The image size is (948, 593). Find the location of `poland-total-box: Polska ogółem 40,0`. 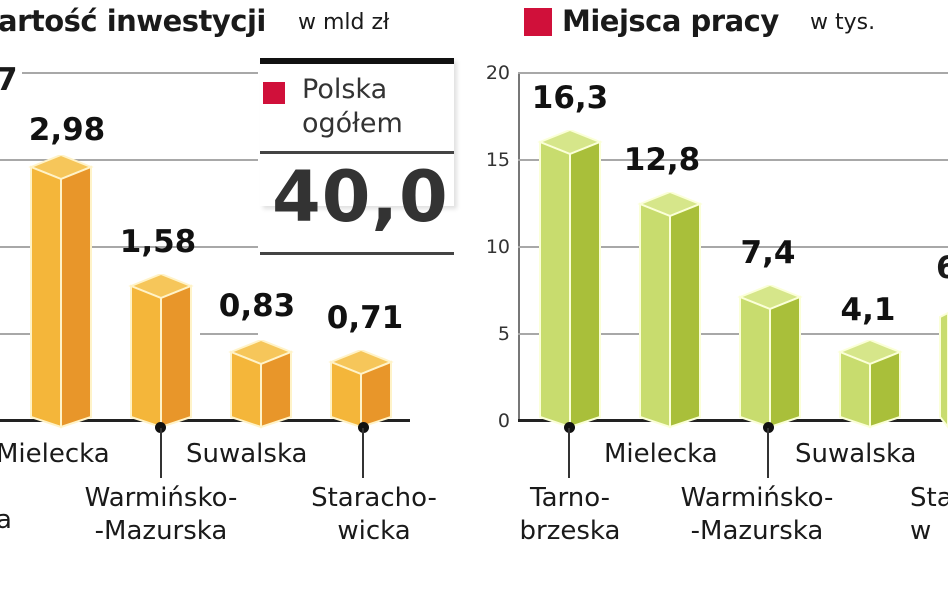

poland-total-box: Polska ogółem 40,0 is located at coordinates (357, 156).